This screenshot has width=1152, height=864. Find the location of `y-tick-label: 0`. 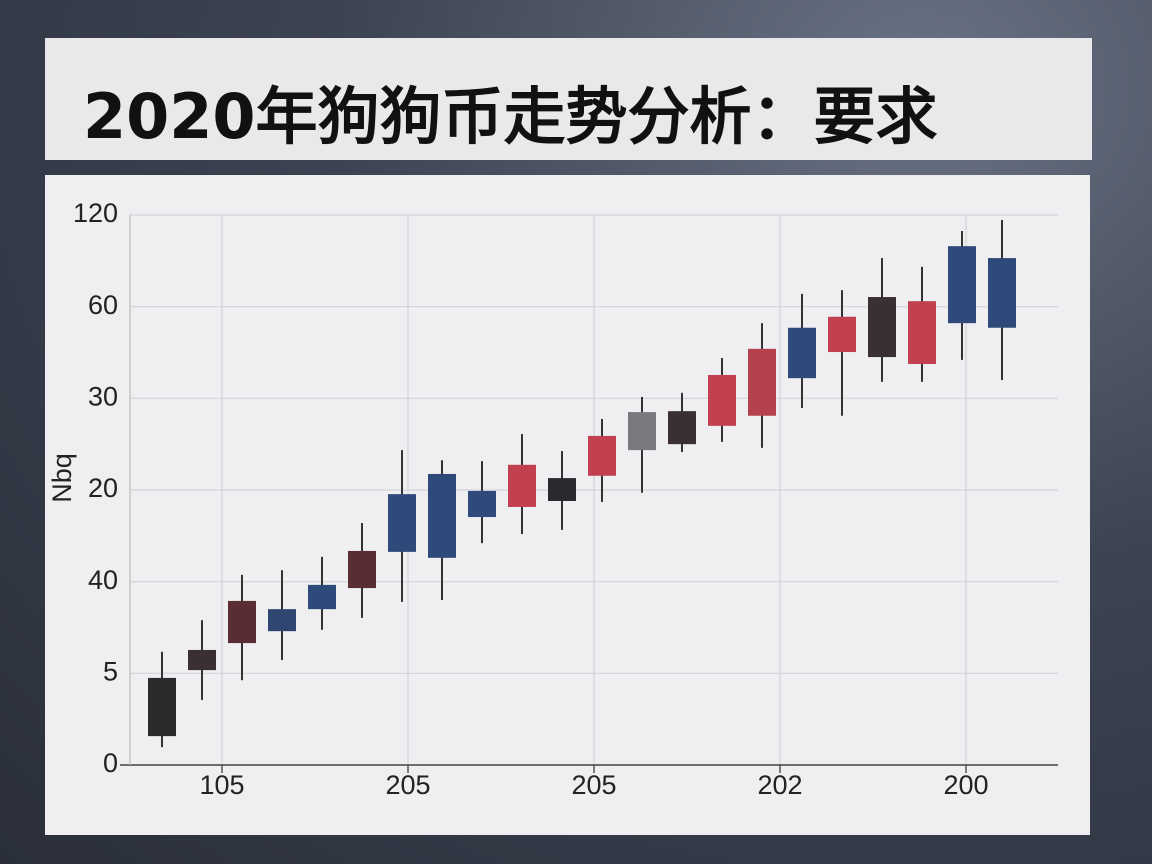

y-tick-label: 0 is located at coordinates (110, 763).